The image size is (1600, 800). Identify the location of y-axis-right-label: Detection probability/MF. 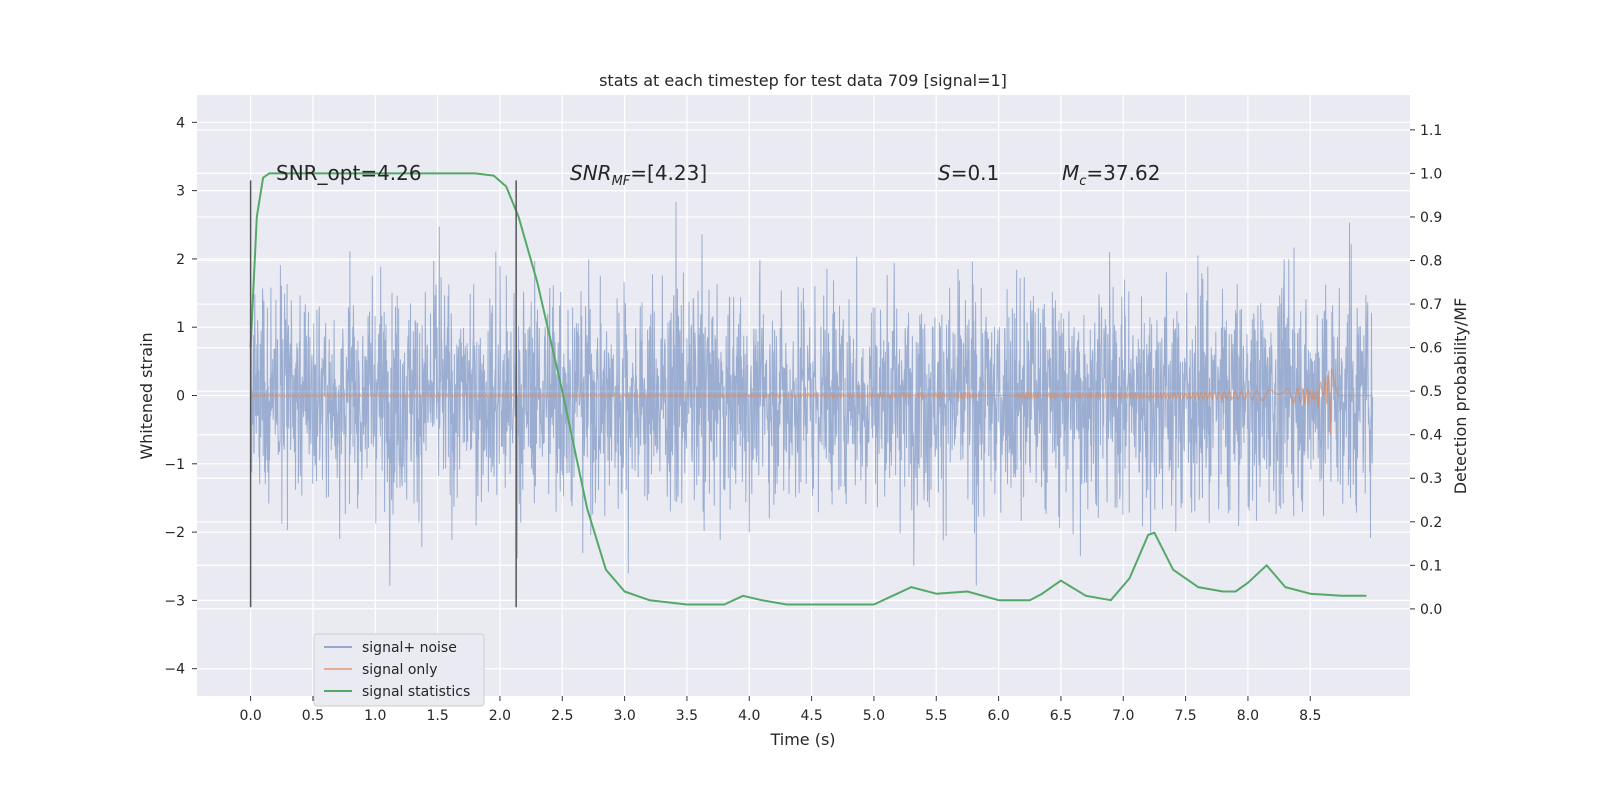
(1460, 396).